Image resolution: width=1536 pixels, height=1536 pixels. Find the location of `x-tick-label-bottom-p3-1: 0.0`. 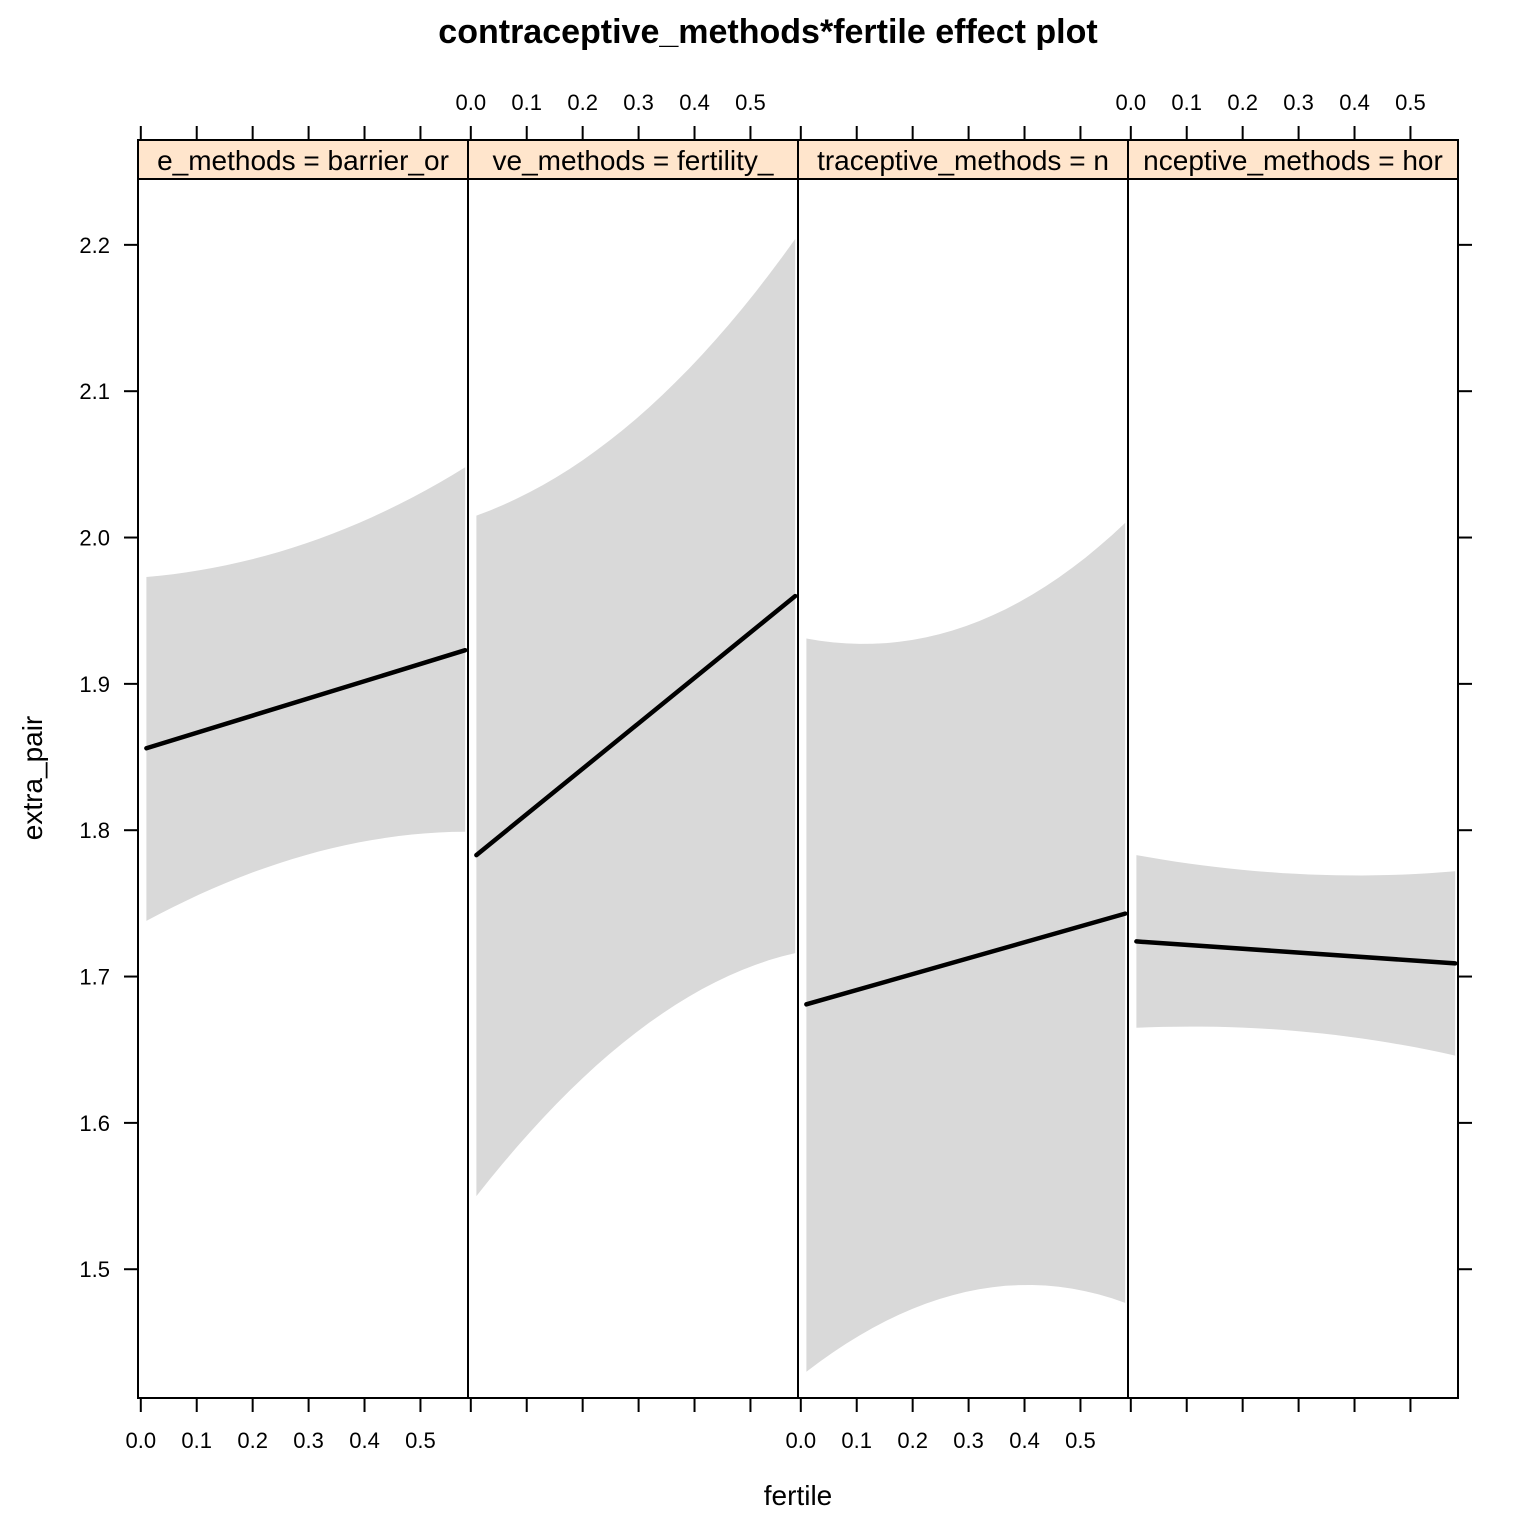

x-tick-label-bottom-p3-1: 0.0 is located at coordinates (800, 1440).